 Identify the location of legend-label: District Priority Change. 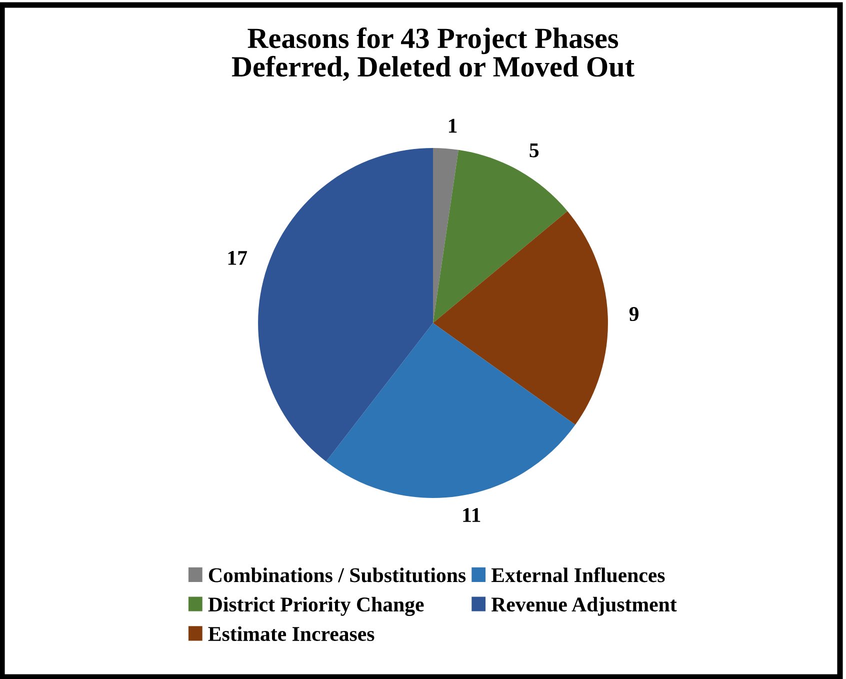
(316, 606).